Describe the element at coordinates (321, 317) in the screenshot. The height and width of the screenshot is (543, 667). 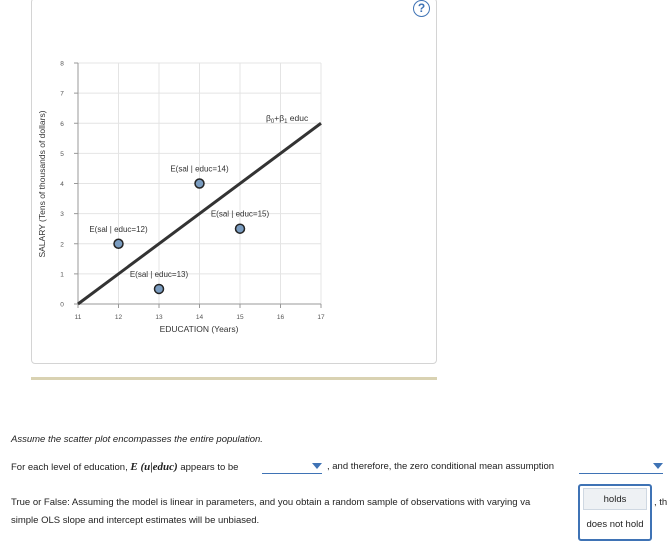
I see `x-tick-label: 17` at that location.